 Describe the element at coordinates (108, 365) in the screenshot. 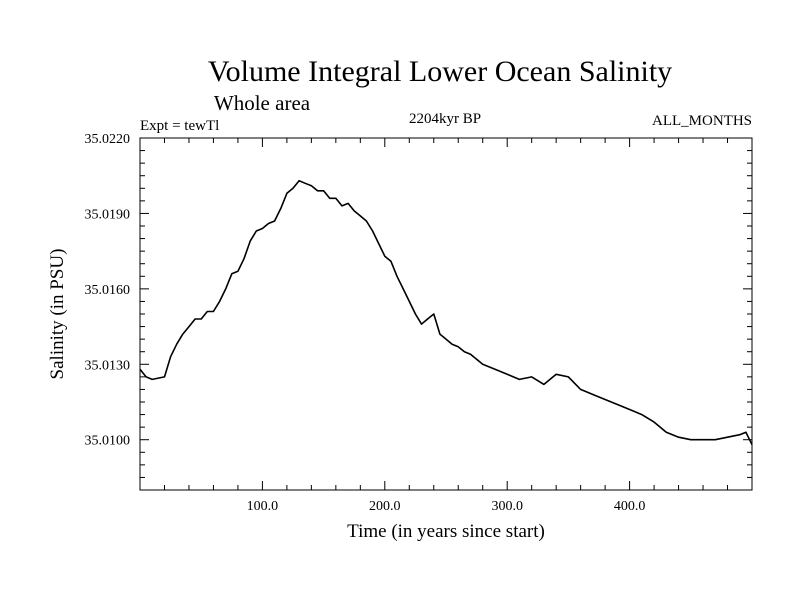

I see `y-tick-label: 35.0130` at that location.